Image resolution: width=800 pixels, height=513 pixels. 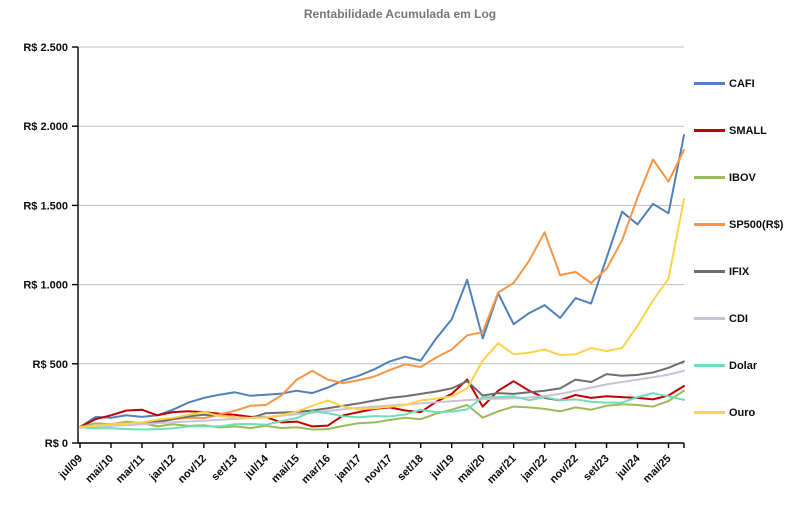 I want to click on legend-item-ouro: Ouro, so click(x=746, y=412).